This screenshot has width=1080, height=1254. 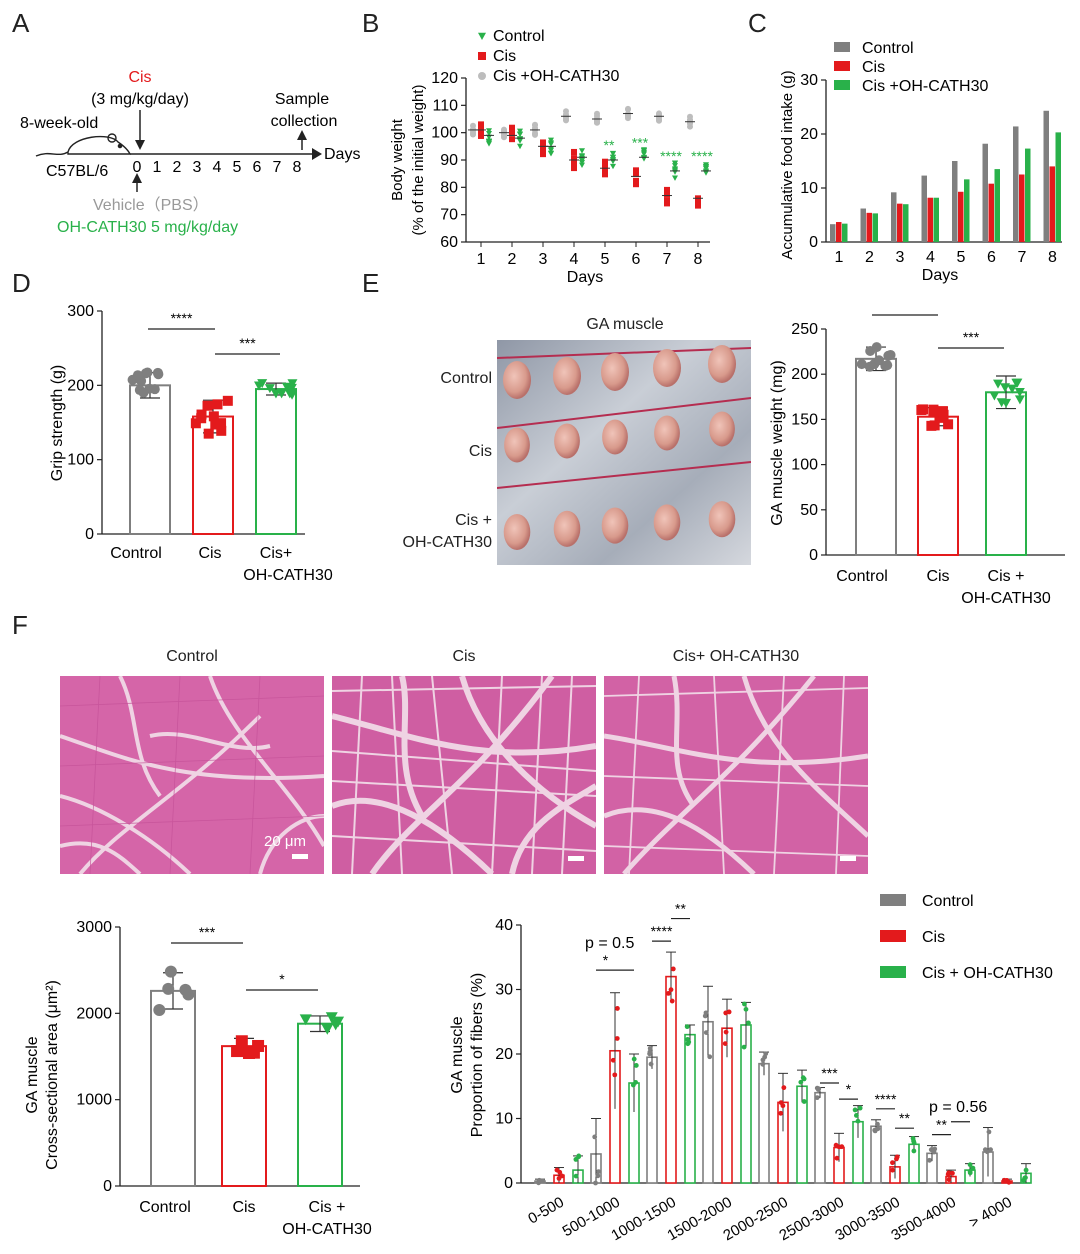 I want to click on histology-cis-oh, so click(x=736, y=775).